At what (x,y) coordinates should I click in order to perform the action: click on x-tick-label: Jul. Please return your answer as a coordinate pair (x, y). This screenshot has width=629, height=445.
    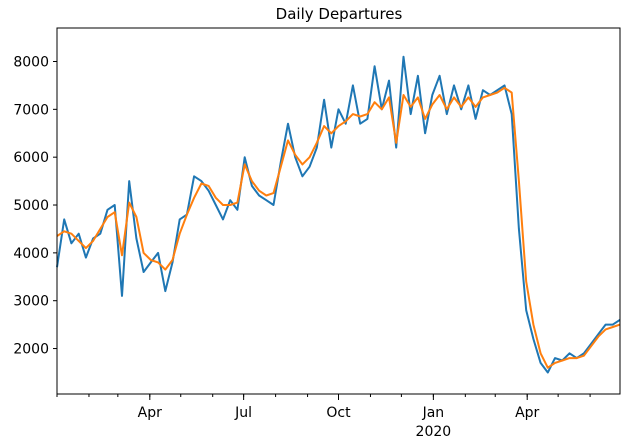
    Looking at the image, I should click on (243, 413).